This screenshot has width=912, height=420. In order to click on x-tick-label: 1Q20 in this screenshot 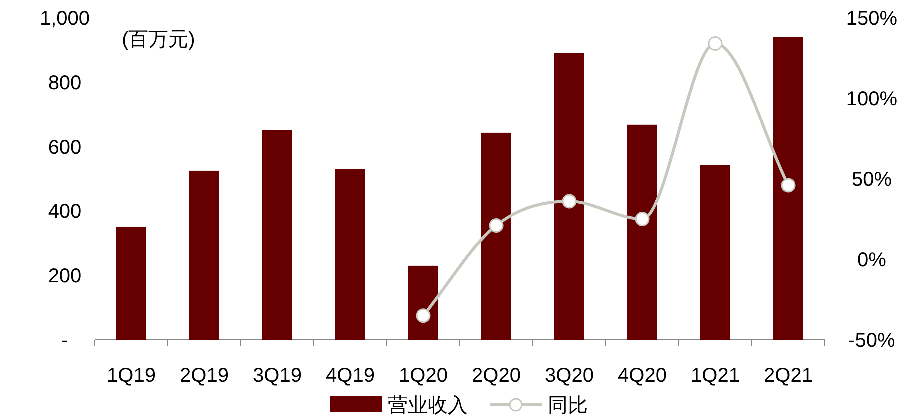, I will do `click(423, 376)`.